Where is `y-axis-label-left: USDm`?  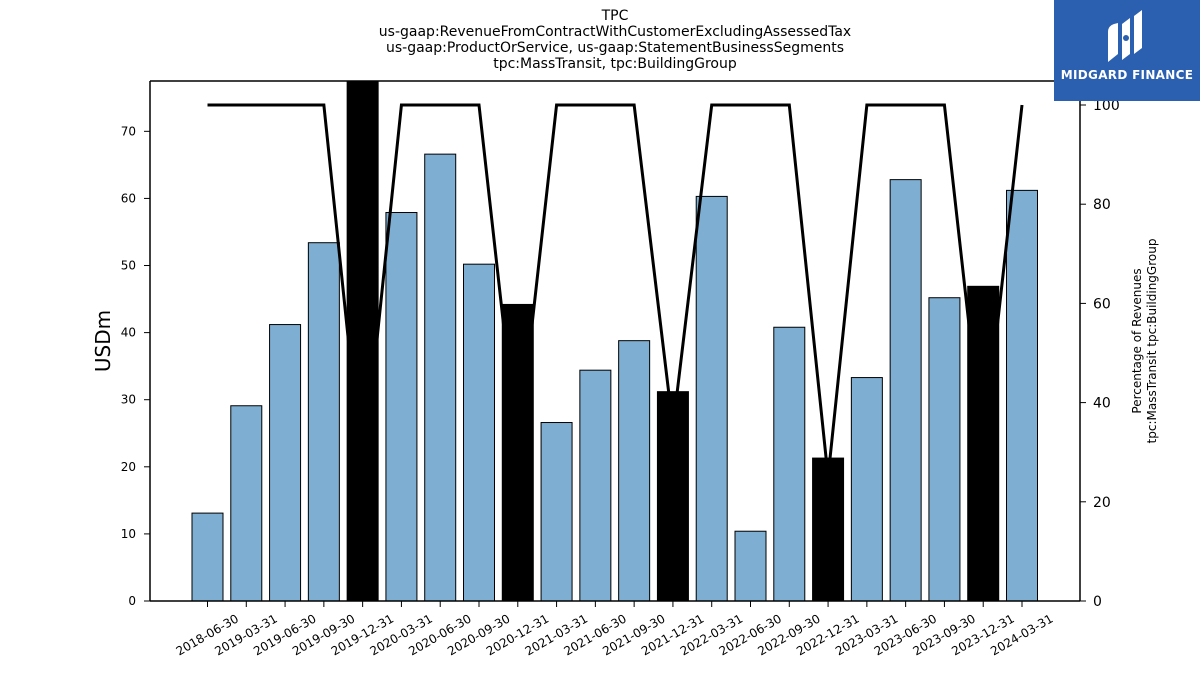 y-axis-label-left: USDm is located at coordinates (103, 341).